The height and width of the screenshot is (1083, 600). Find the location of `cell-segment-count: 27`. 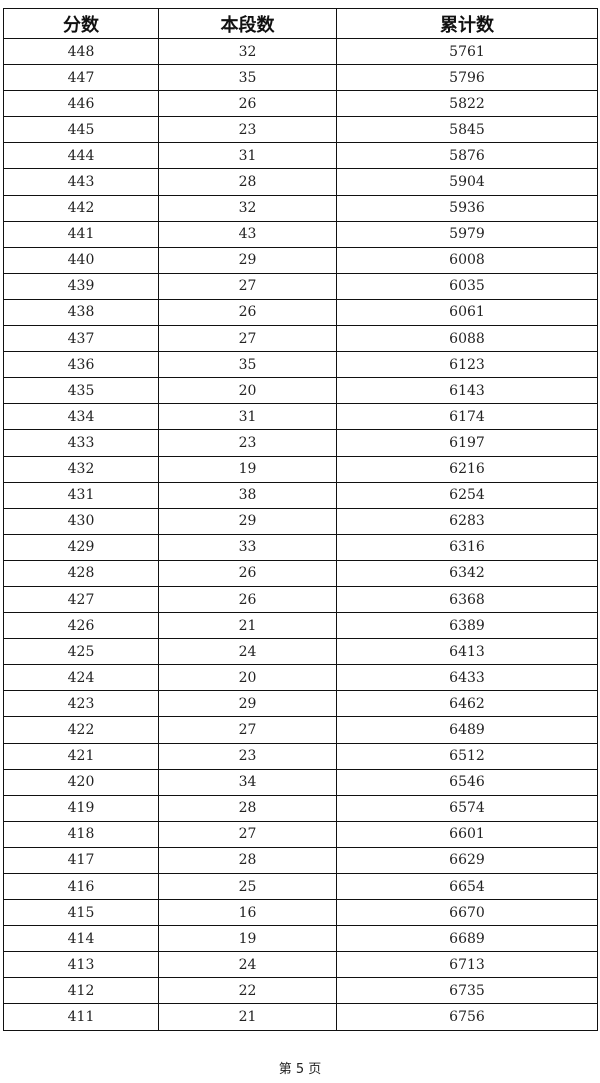

cell-segment-count: 27 is located at coordinates (247, 339).